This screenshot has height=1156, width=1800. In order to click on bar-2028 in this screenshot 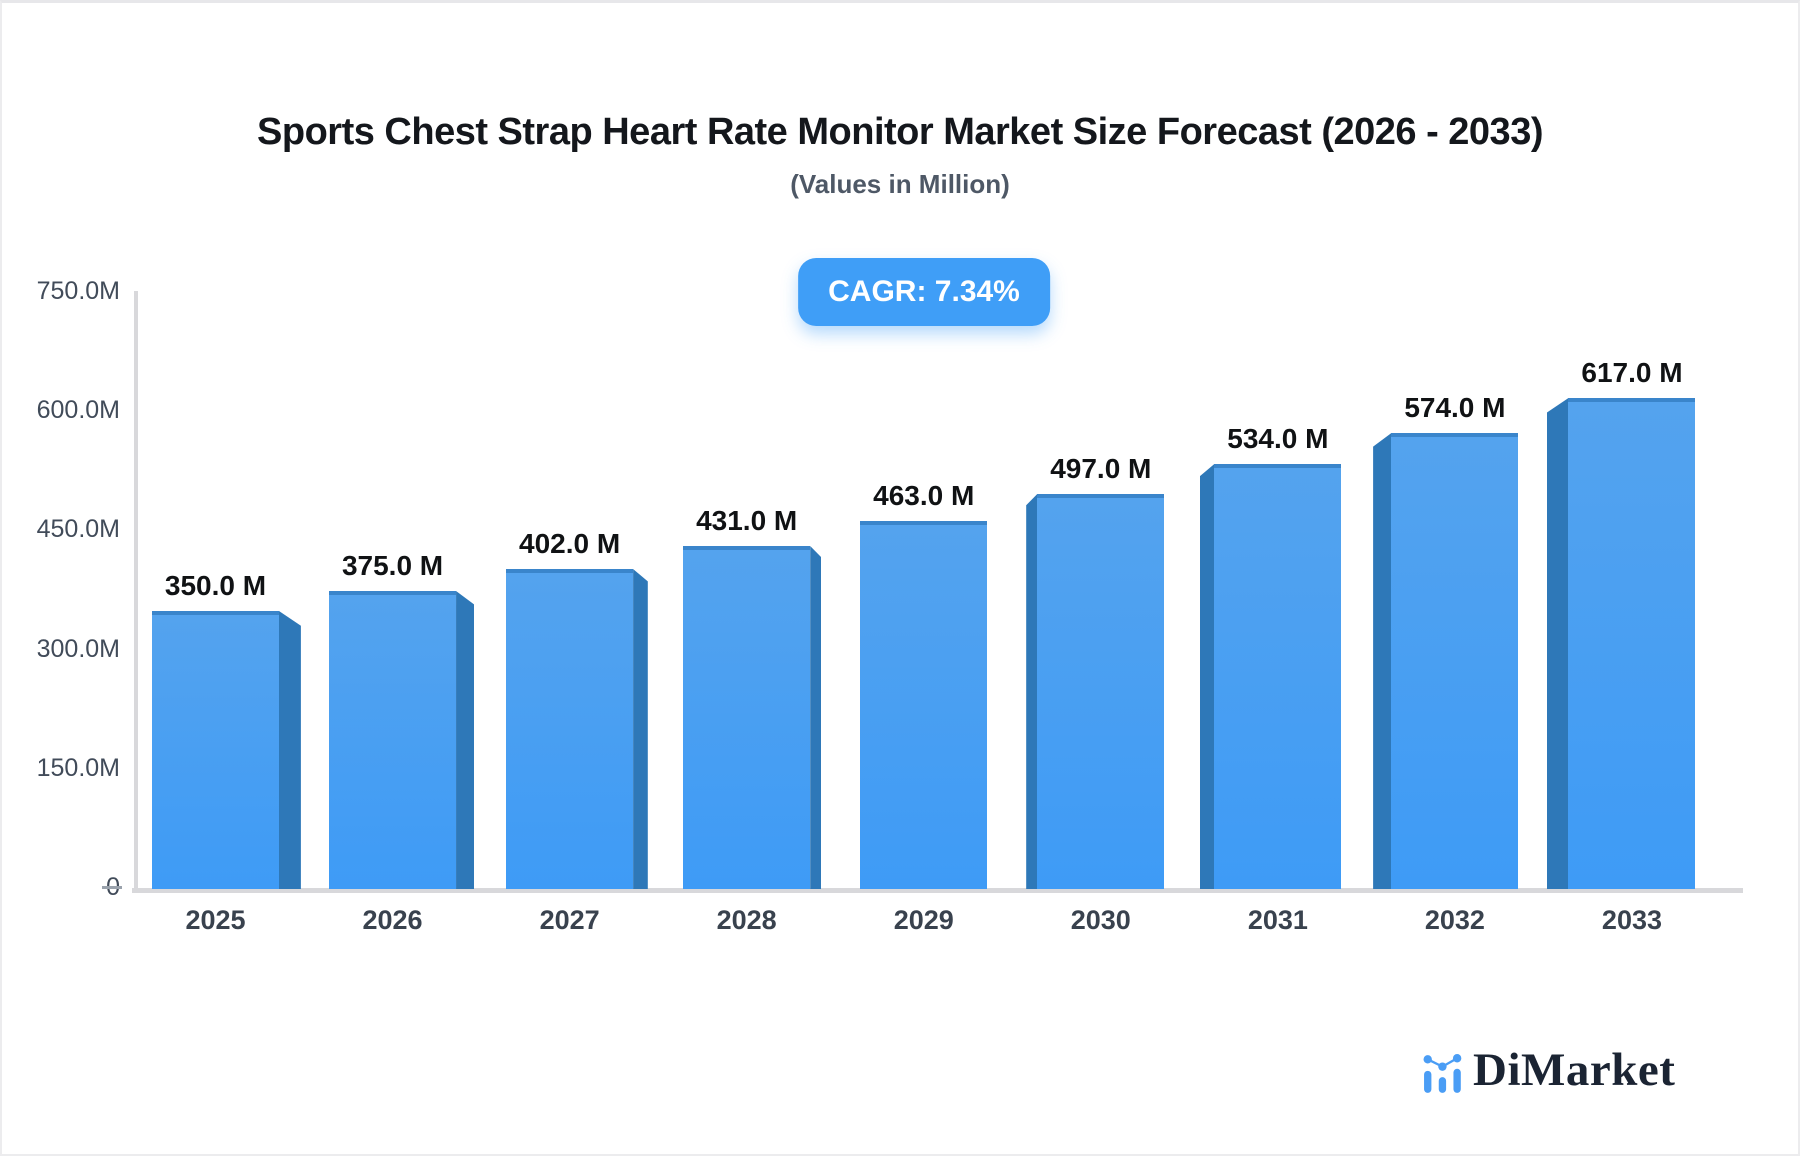, I will do `click(747, 717)`.